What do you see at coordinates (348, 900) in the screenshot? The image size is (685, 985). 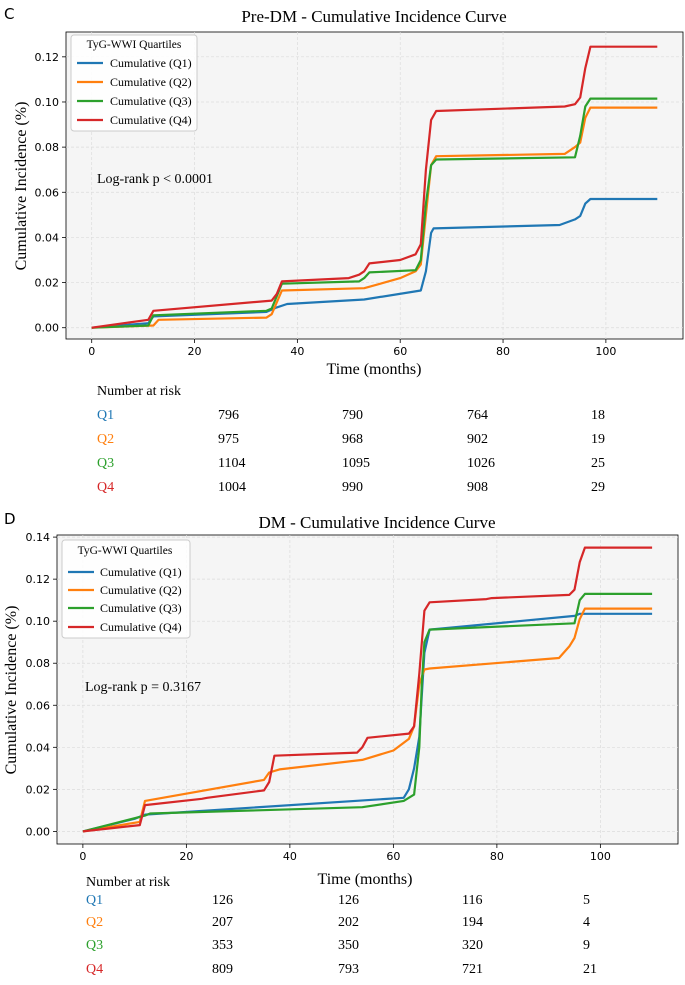 I see `risk-cell-d-q1-1: 126` at bounding box center [348, 900].